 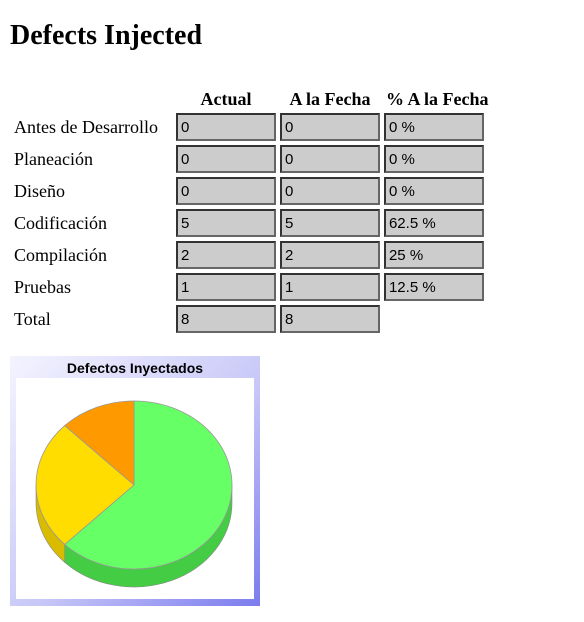 What do you see at coordinates (433, 127) in the screenshot?
I see `pct-field-antes-de-desarrollo` at bounding box center [433, 127].